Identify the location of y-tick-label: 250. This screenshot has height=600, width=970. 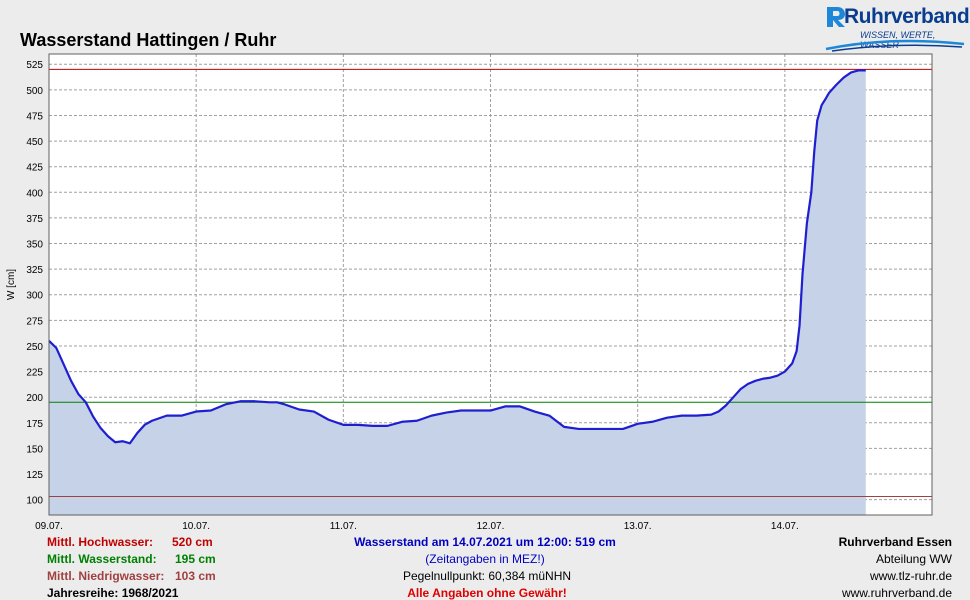
(34, 347).